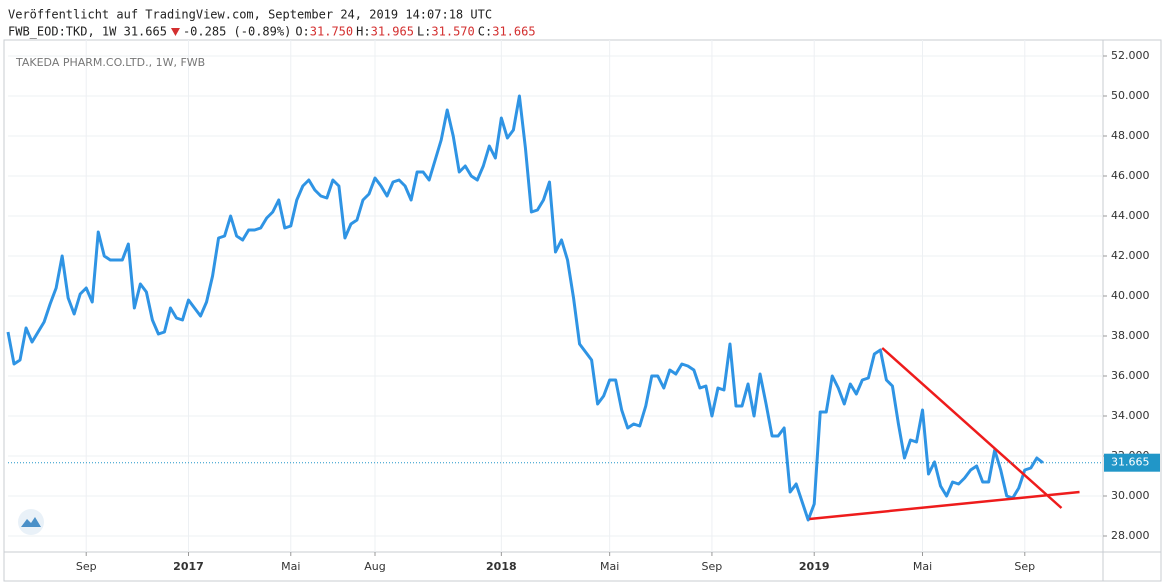  Describe the element at coordinates (87, 32) in the screenshot. I see `symbol: FWB_EOD:TKD, 1W 31.665` at that location.